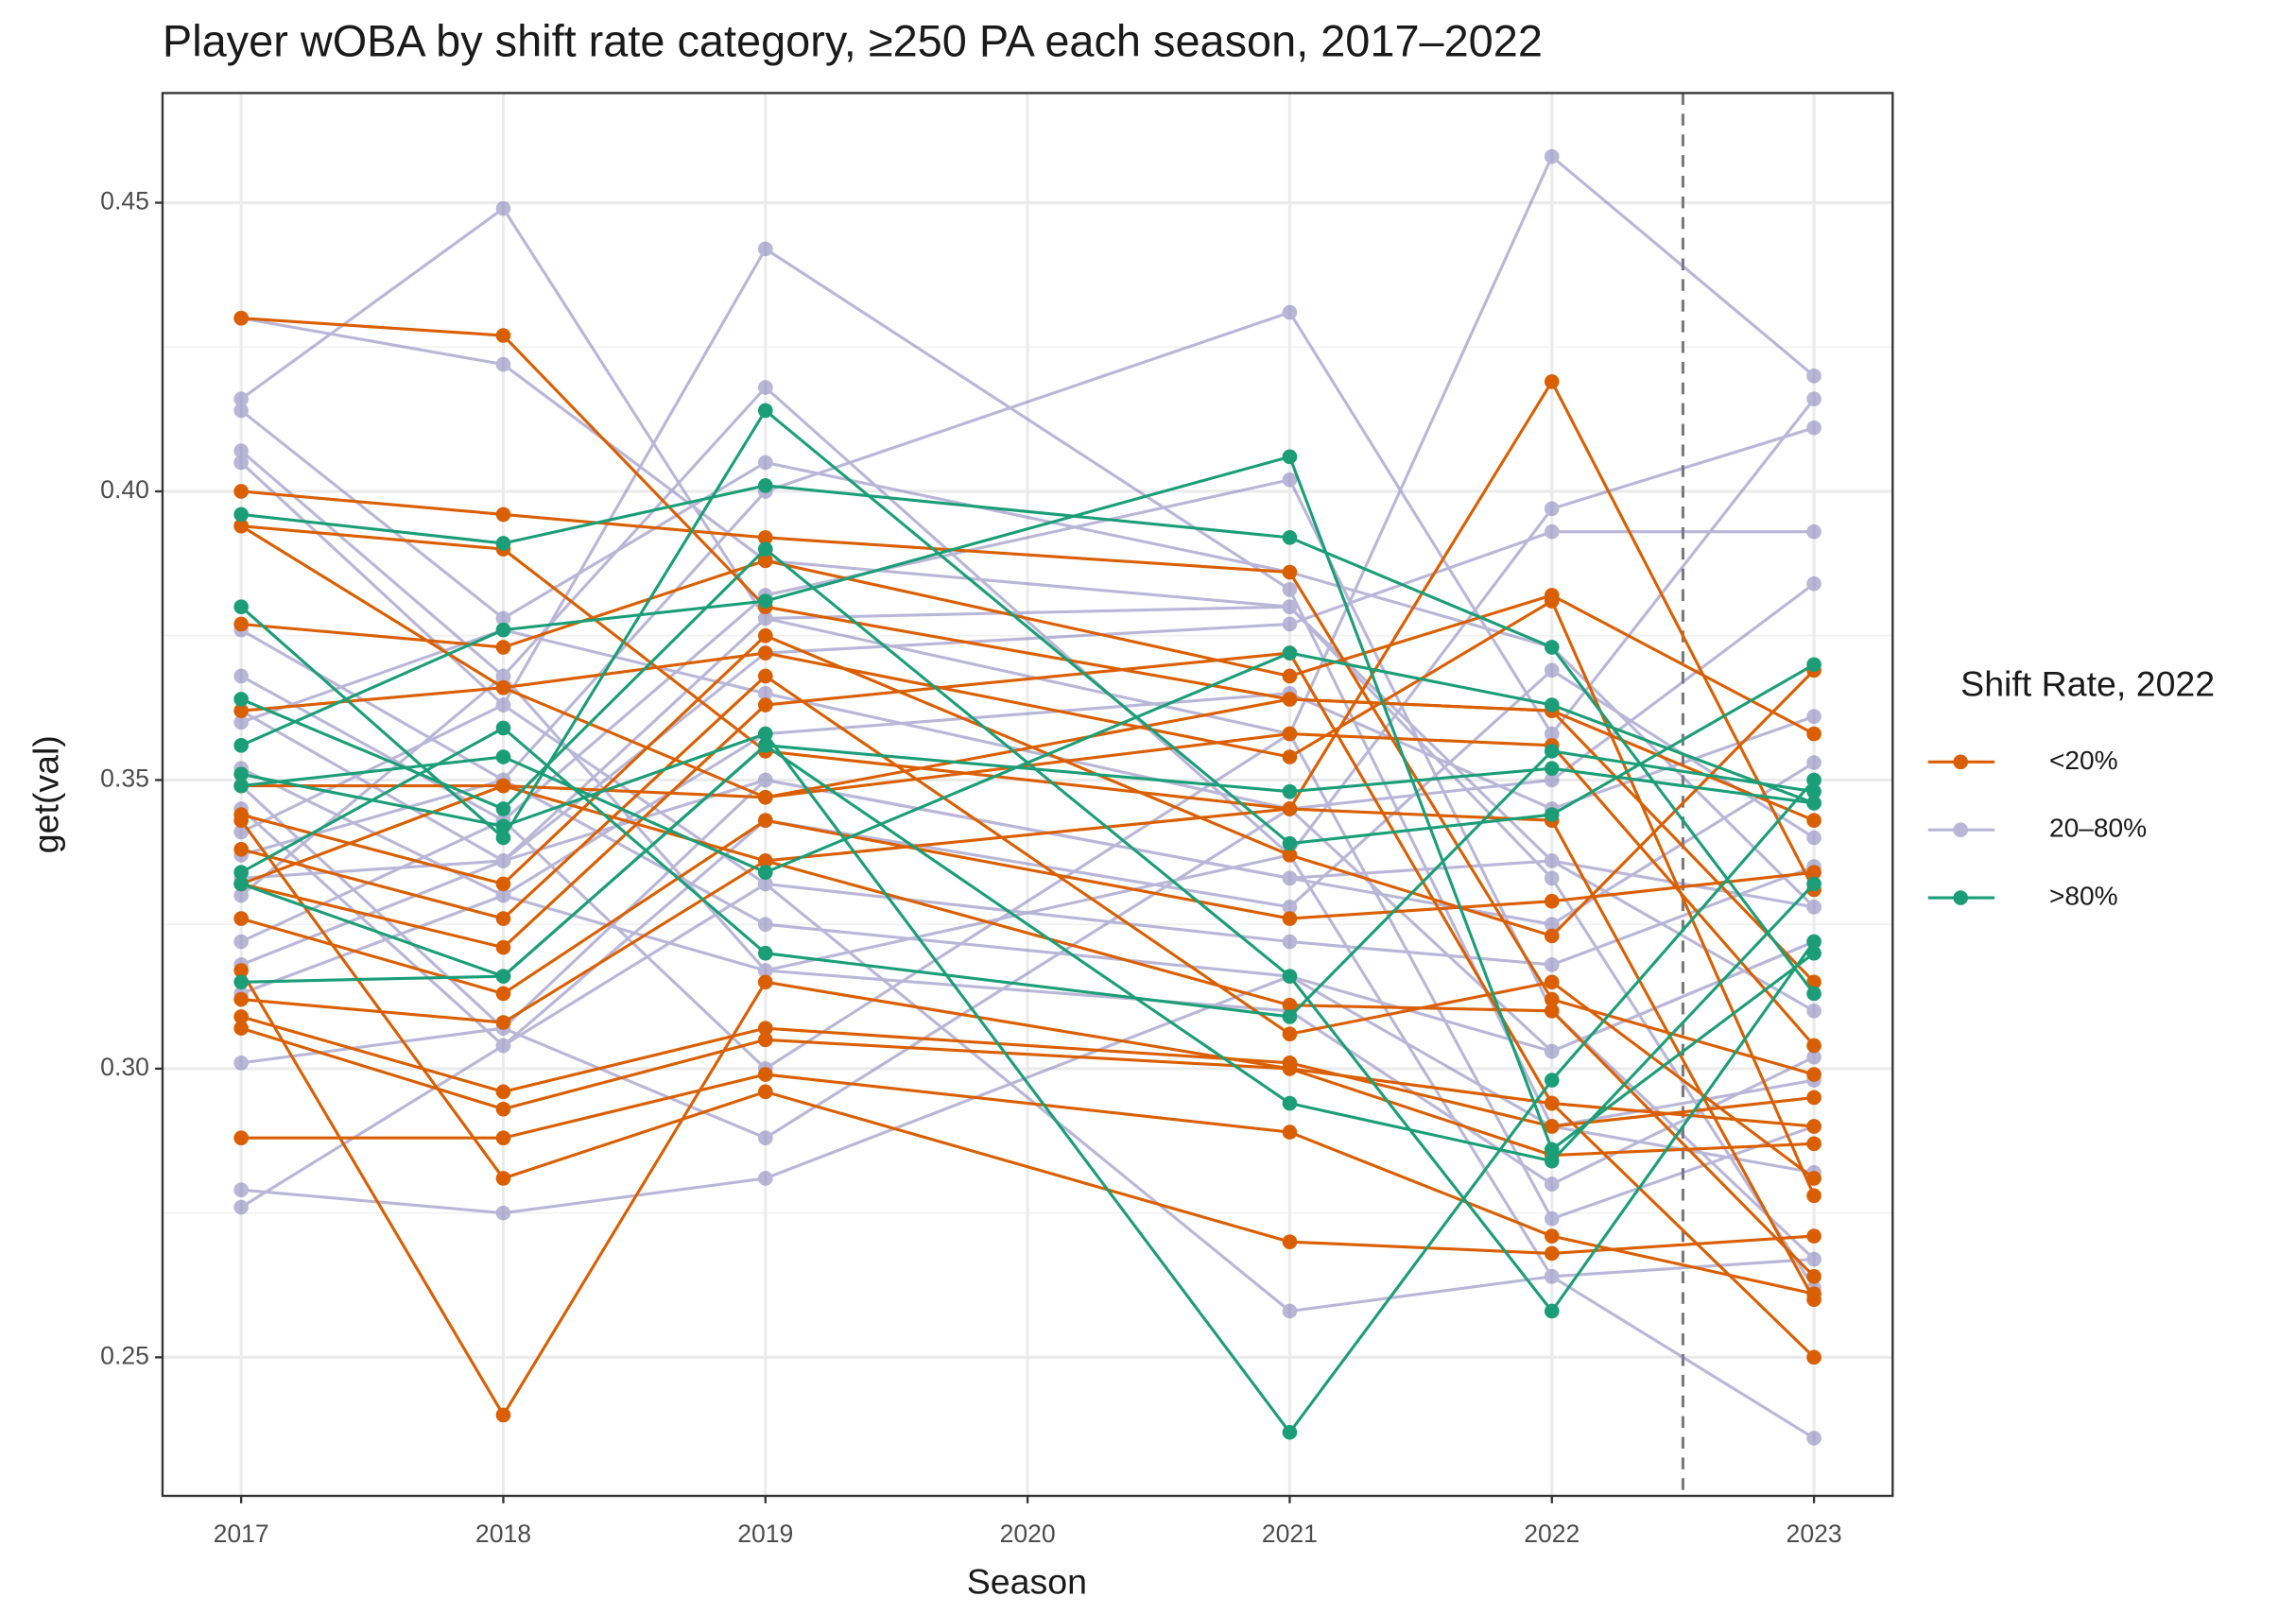 The image size is (2296, 1614). Describe the element at coordinates (1028, 1534) in the screenshot. I see `x-tick-label: 2020` at that location.